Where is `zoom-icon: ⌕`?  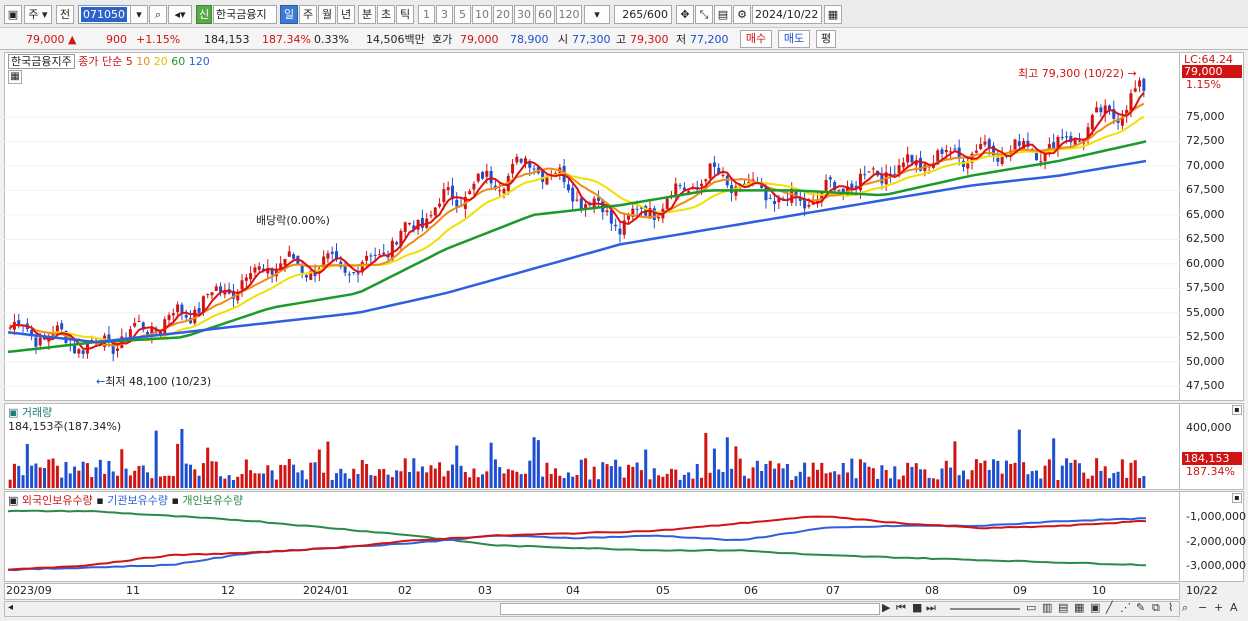
zoom-icon: ⌕ is located at coordinates (1185, 607).